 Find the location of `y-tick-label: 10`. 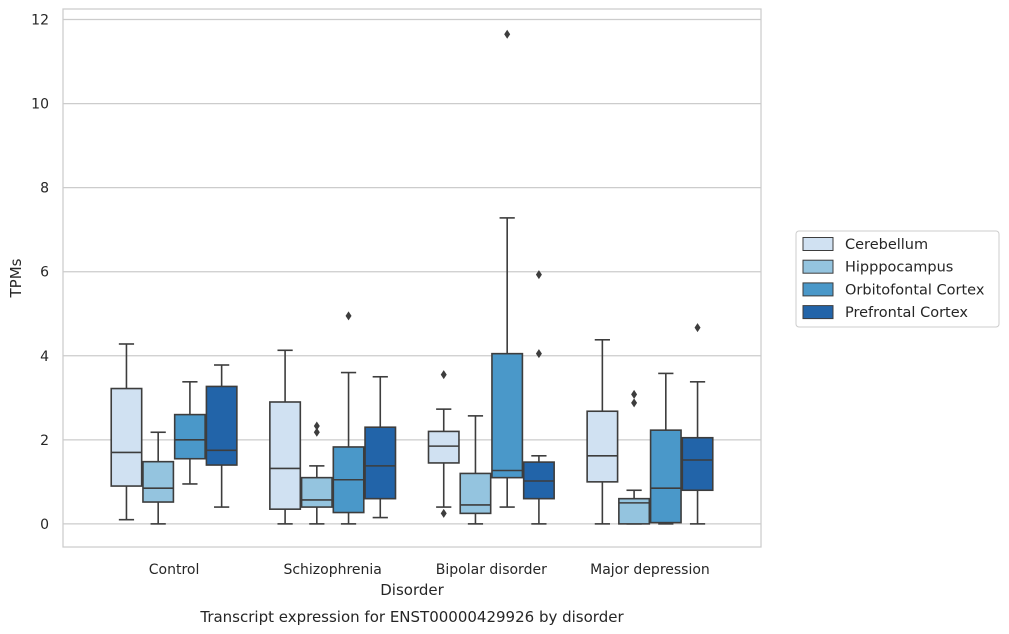

y-tick-label: 10 is located at coordinates (40, 105).